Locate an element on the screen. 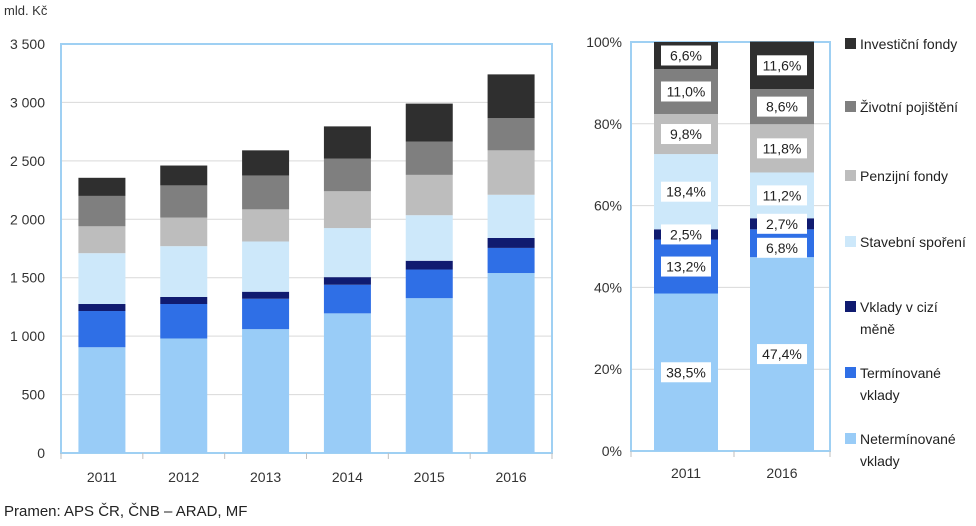  data-label: 8,6% is located at coordinates (782, 107).